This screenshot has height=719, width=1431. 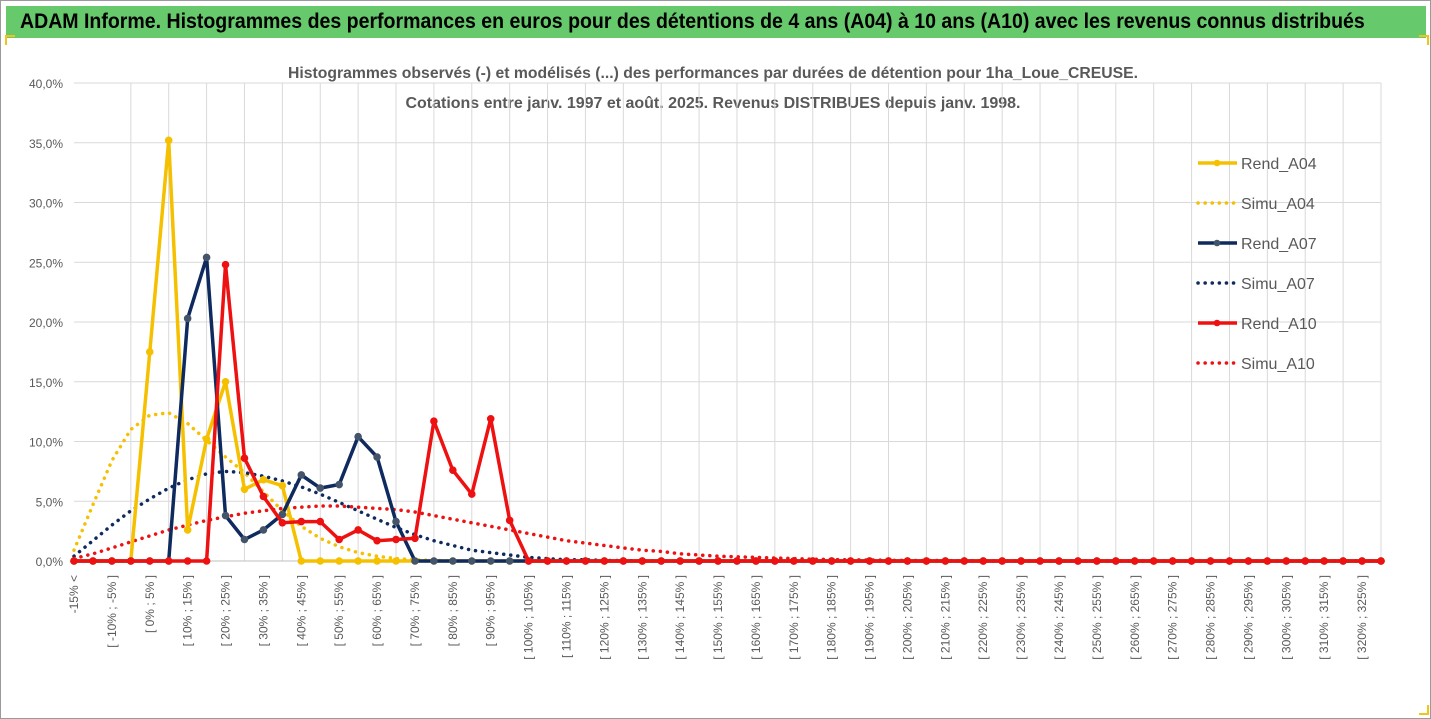 I want to click on y-tick-label: 35,0%, so click(x=46, y=144).